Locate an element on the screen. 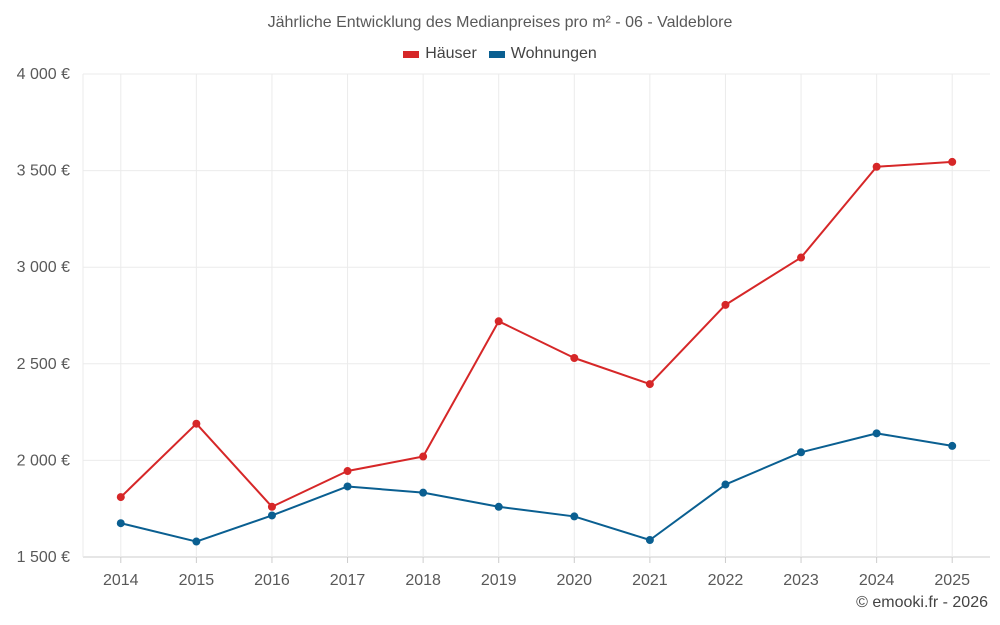 This screenshot has width=1000, height=625. x-tick-label: 2024 is located at coordinates (877, 580).